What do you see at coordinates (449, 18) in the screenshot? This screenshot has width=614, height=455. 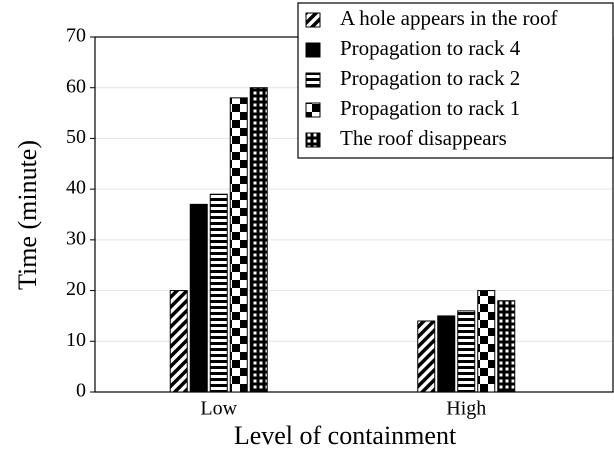 I see `legend-label: A hole appears in the roof` at bounding box center [449, 18].